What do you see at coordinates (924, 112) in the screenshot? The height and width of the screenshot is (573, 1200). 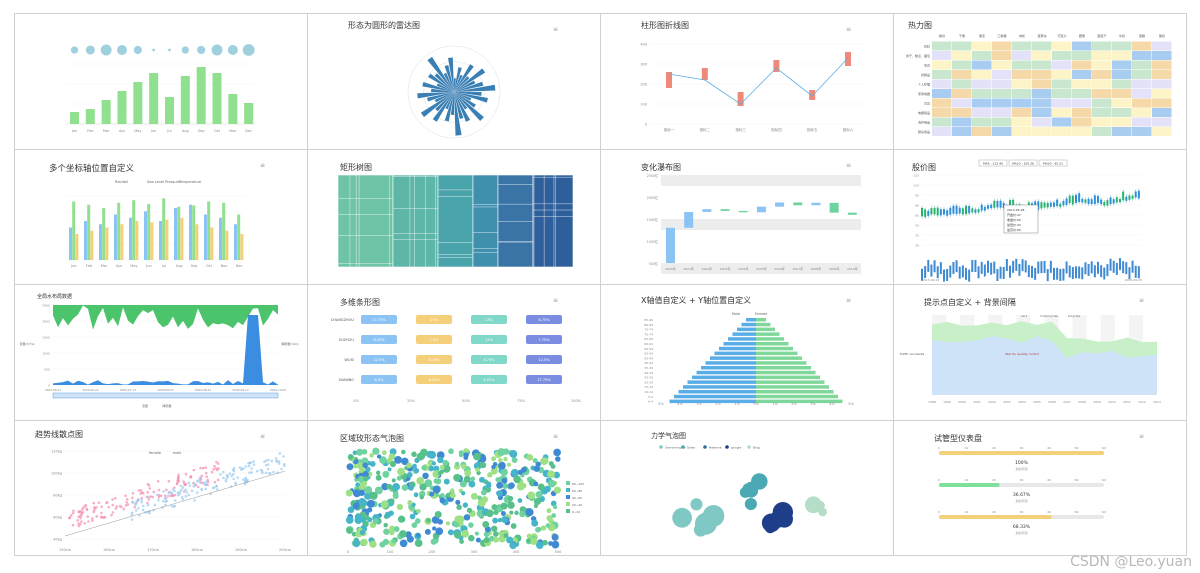 I see `row-header: 电器用品` at bounding box center [924, 112].